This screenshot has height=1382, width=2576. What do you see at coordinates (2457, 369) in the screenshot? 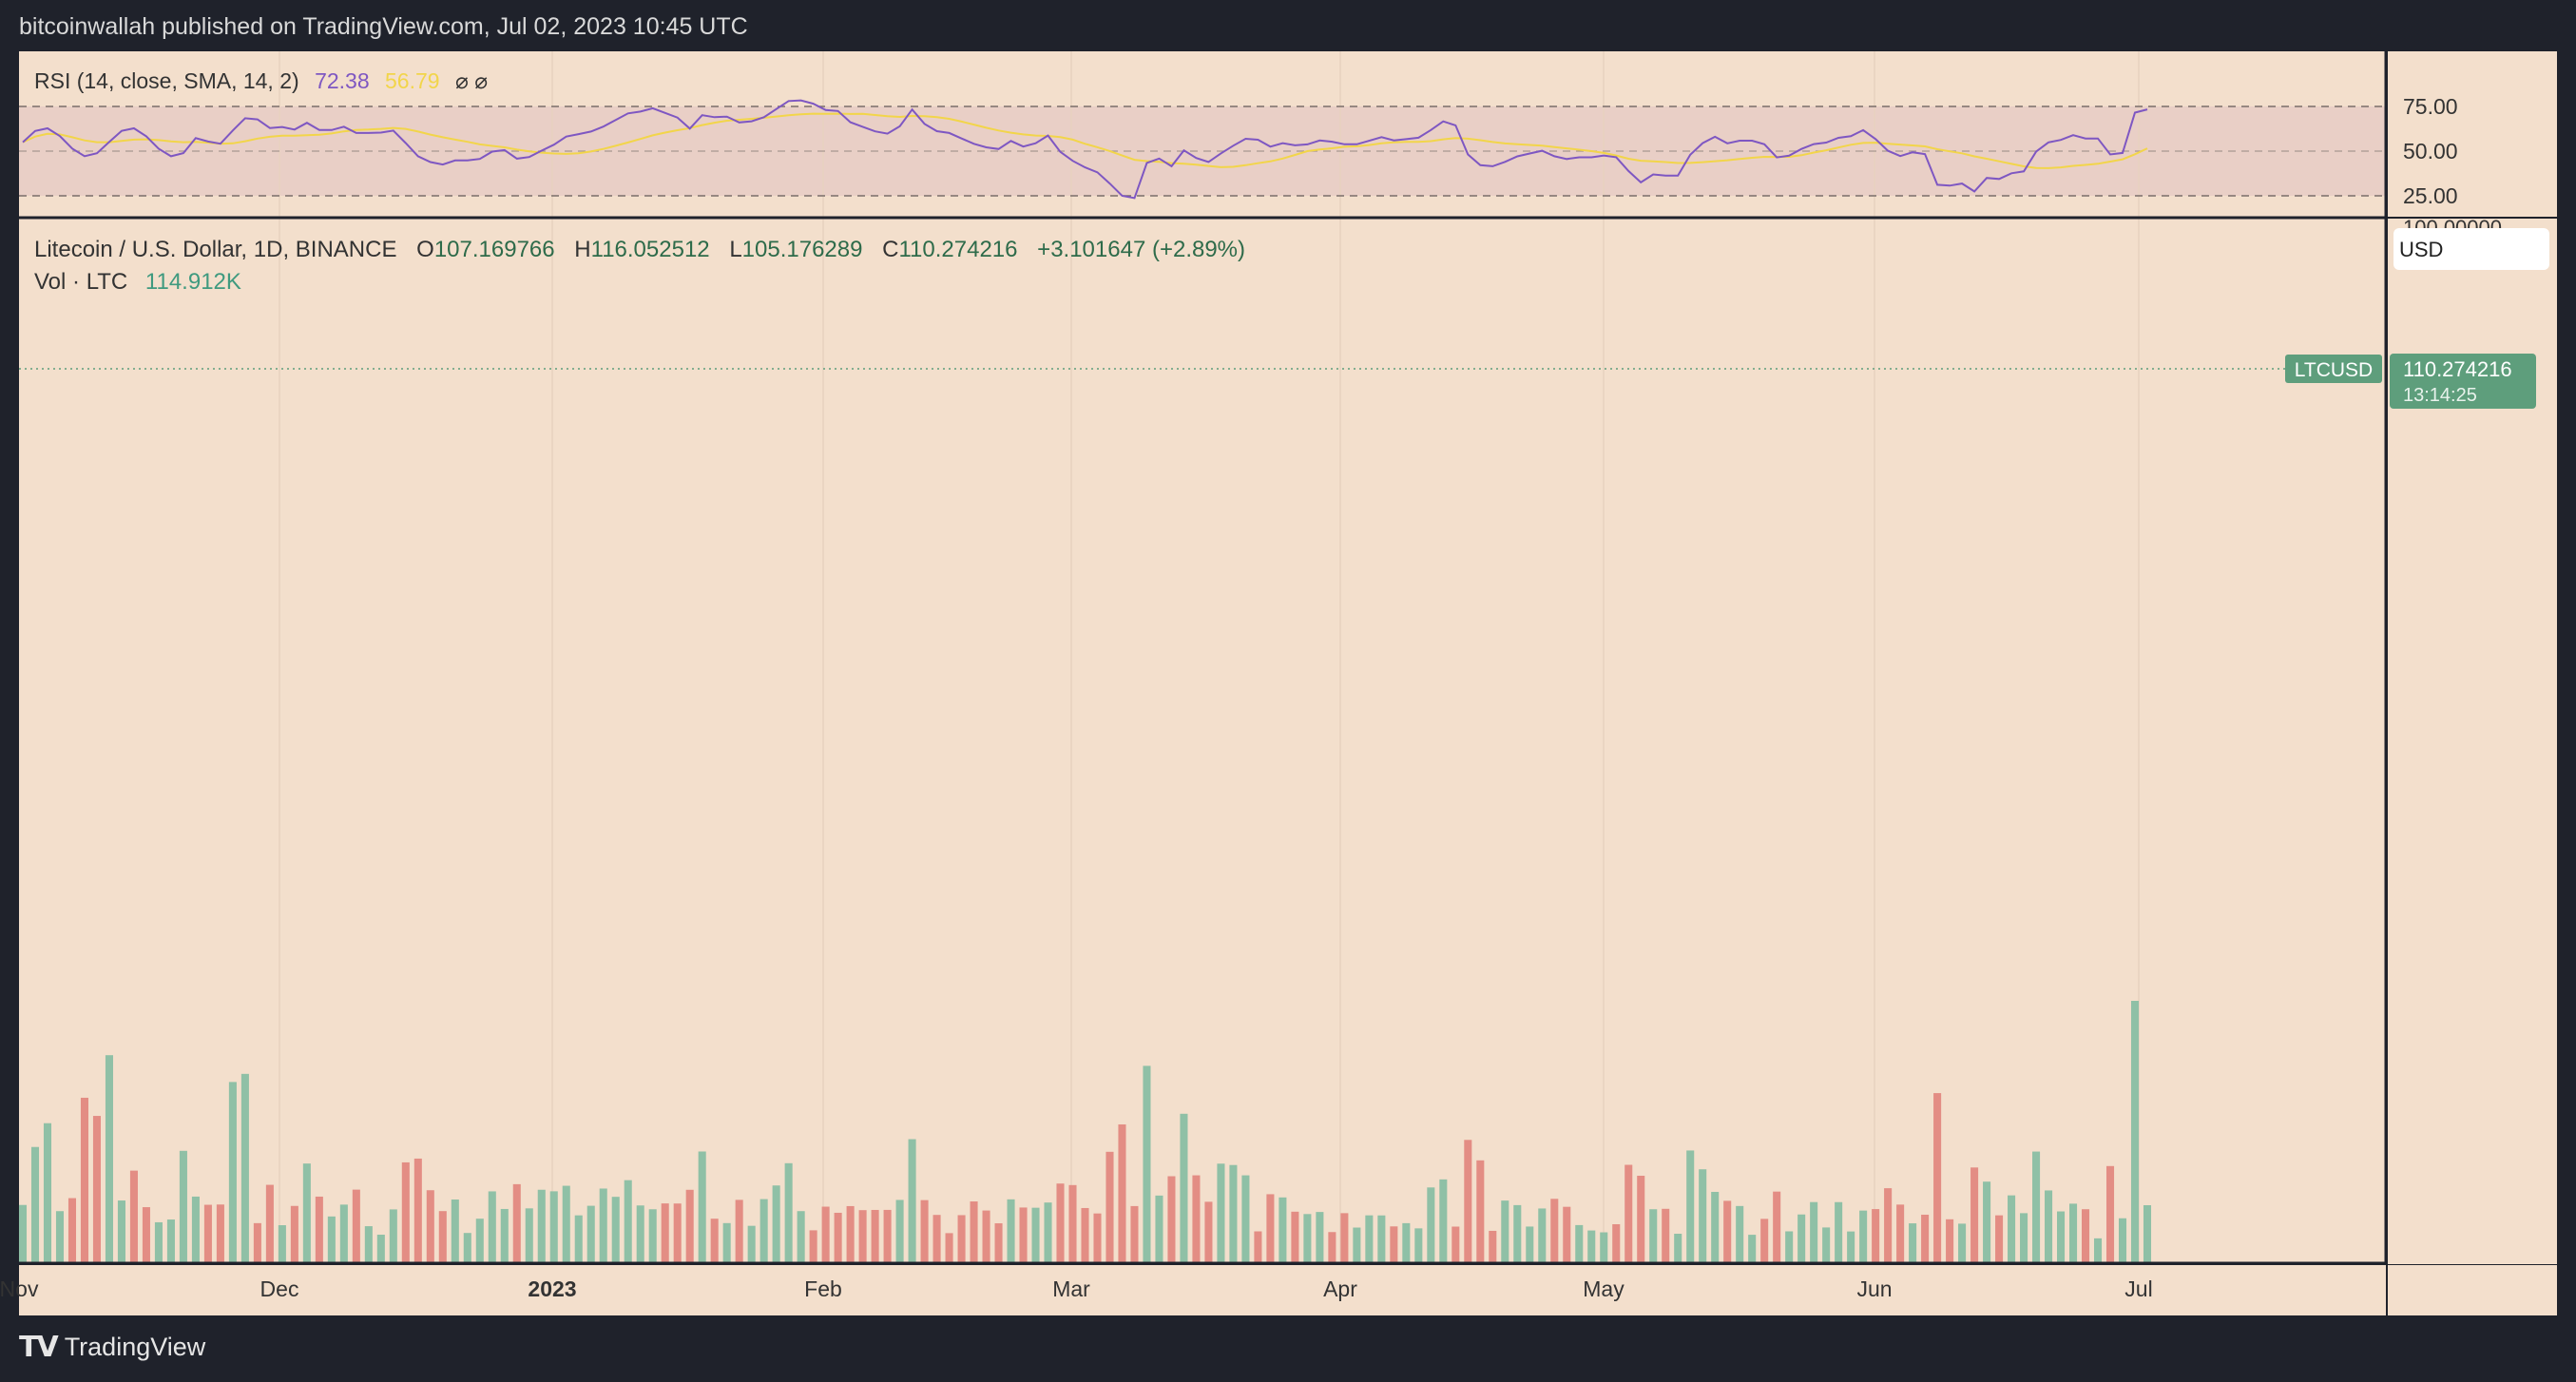
I see `last-price-value: 110.274216` at bounding box center [2457, 369].